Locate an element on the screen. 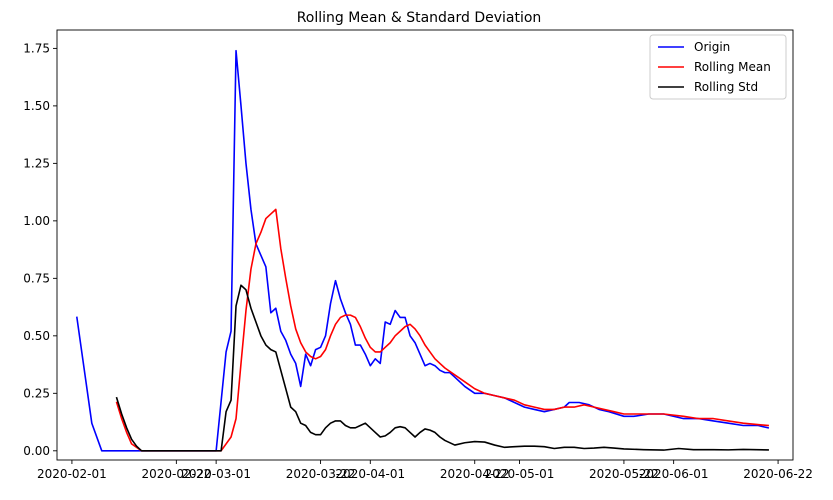  y-tick-label: 0.50 is located at coordinates (36, 336).